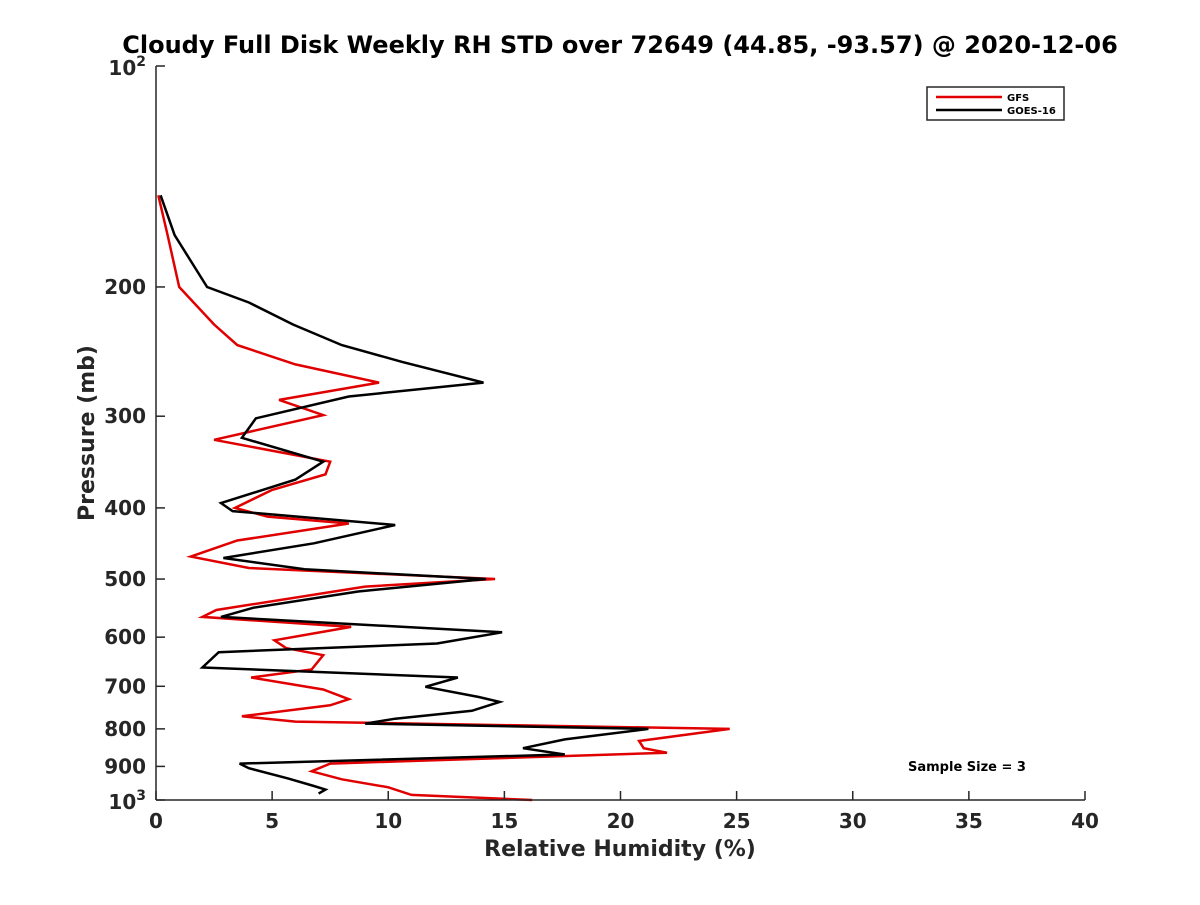  I want to click on x-tick-label: 35, so click(969, 821).